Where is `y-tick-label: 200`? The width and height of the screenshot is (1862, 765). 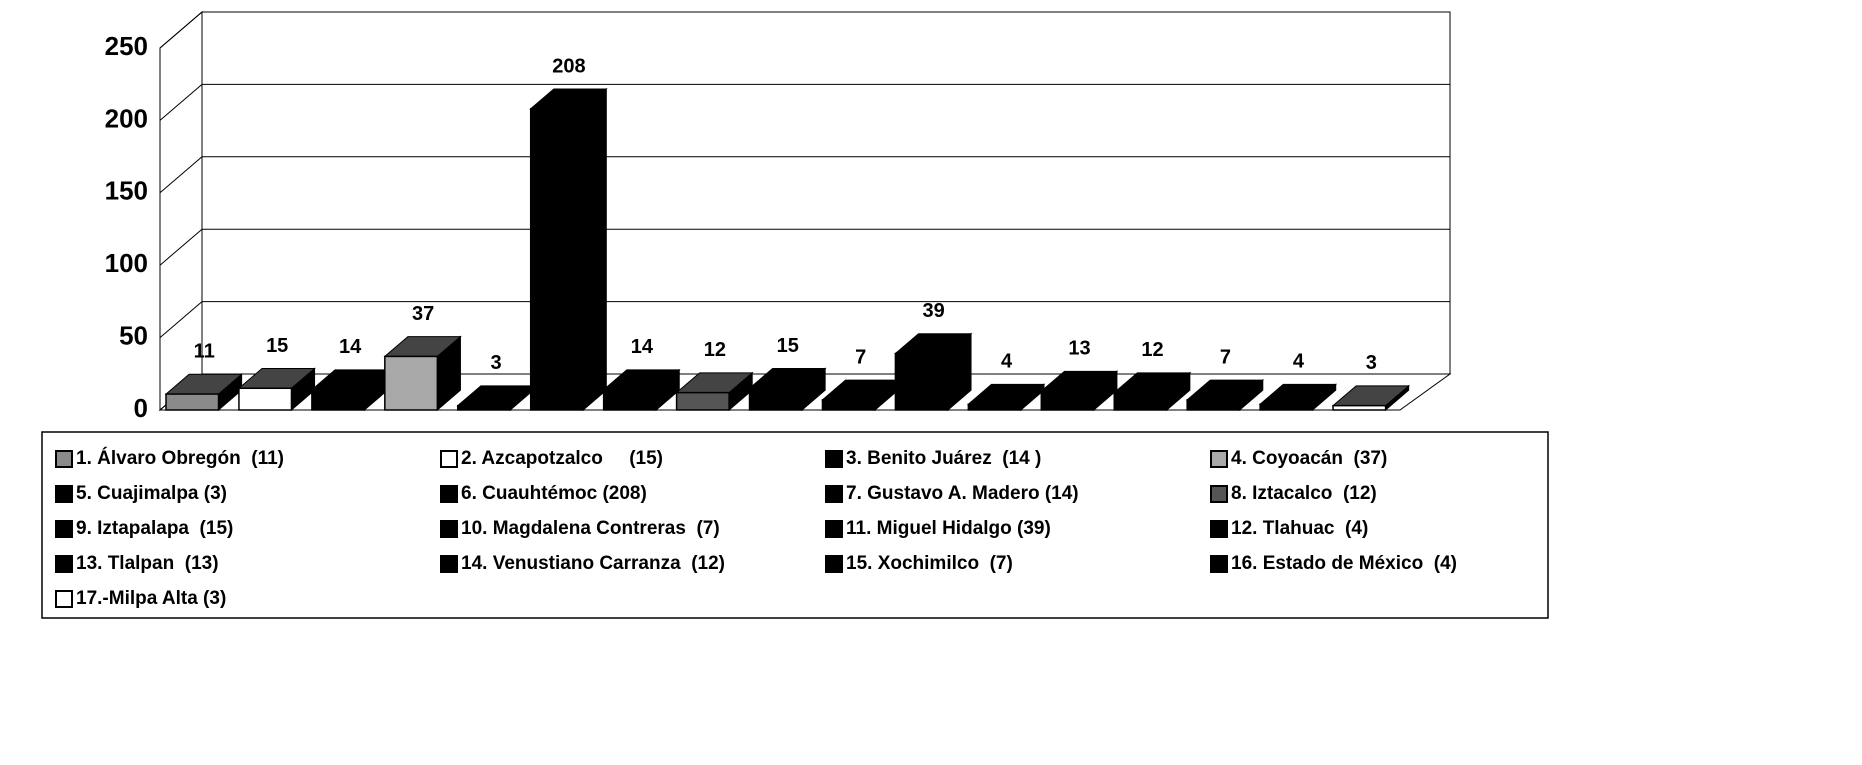
y-tick-label: 200 is located at coordinates (126, 118).